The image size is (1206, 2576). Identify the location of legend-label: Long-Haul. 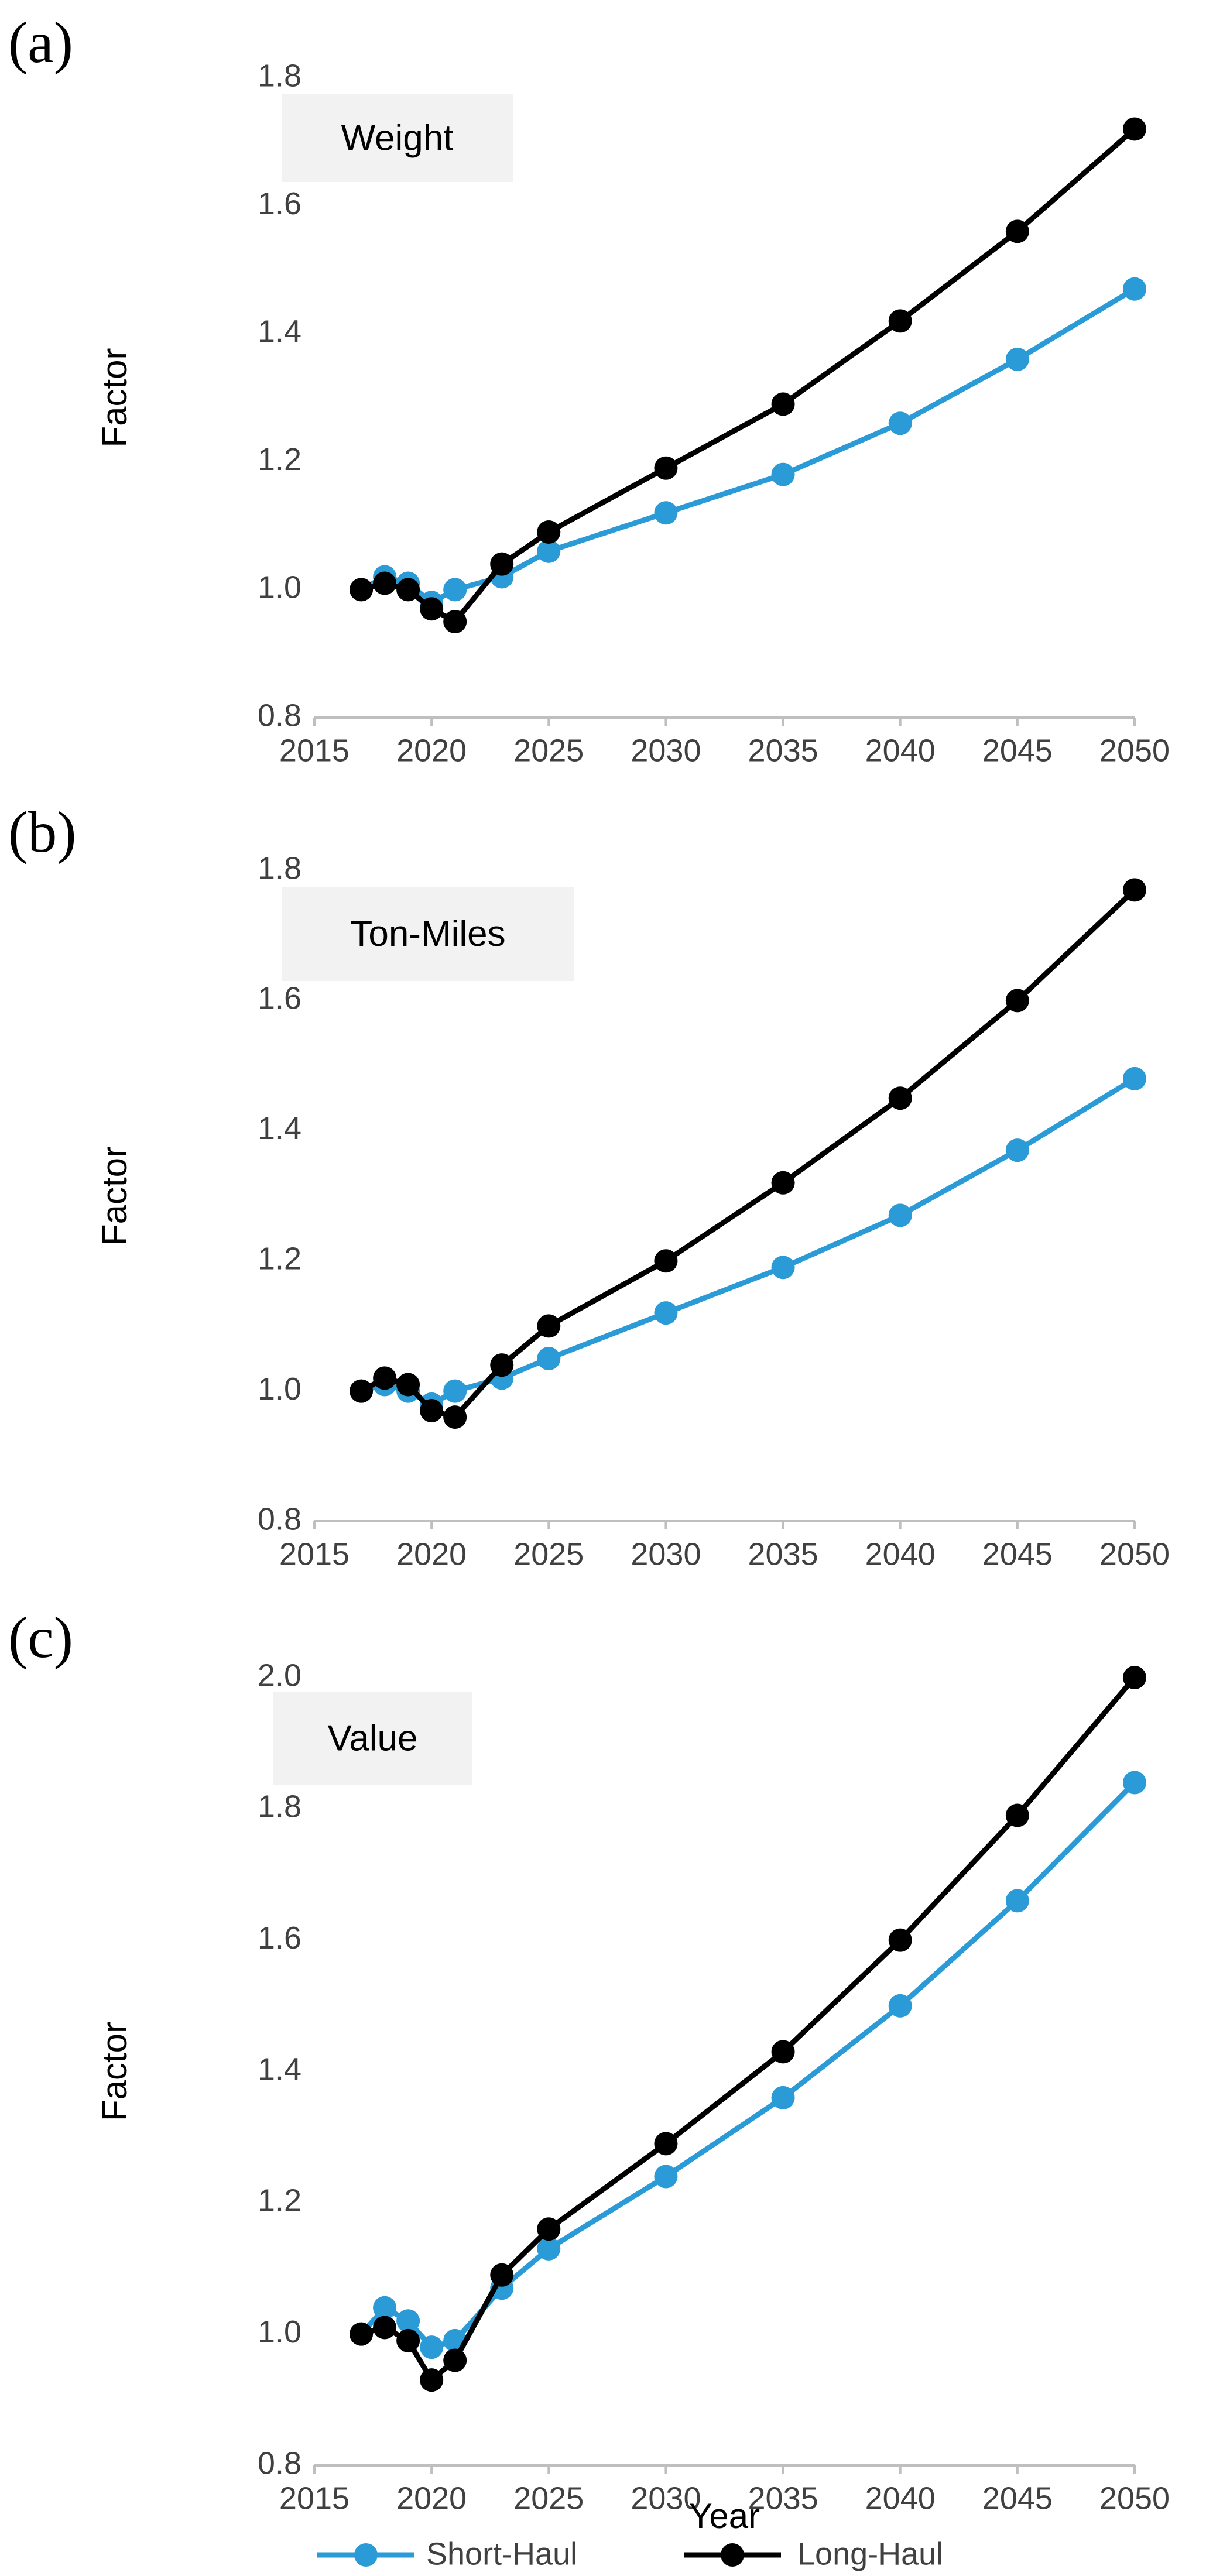
(870, 2553).